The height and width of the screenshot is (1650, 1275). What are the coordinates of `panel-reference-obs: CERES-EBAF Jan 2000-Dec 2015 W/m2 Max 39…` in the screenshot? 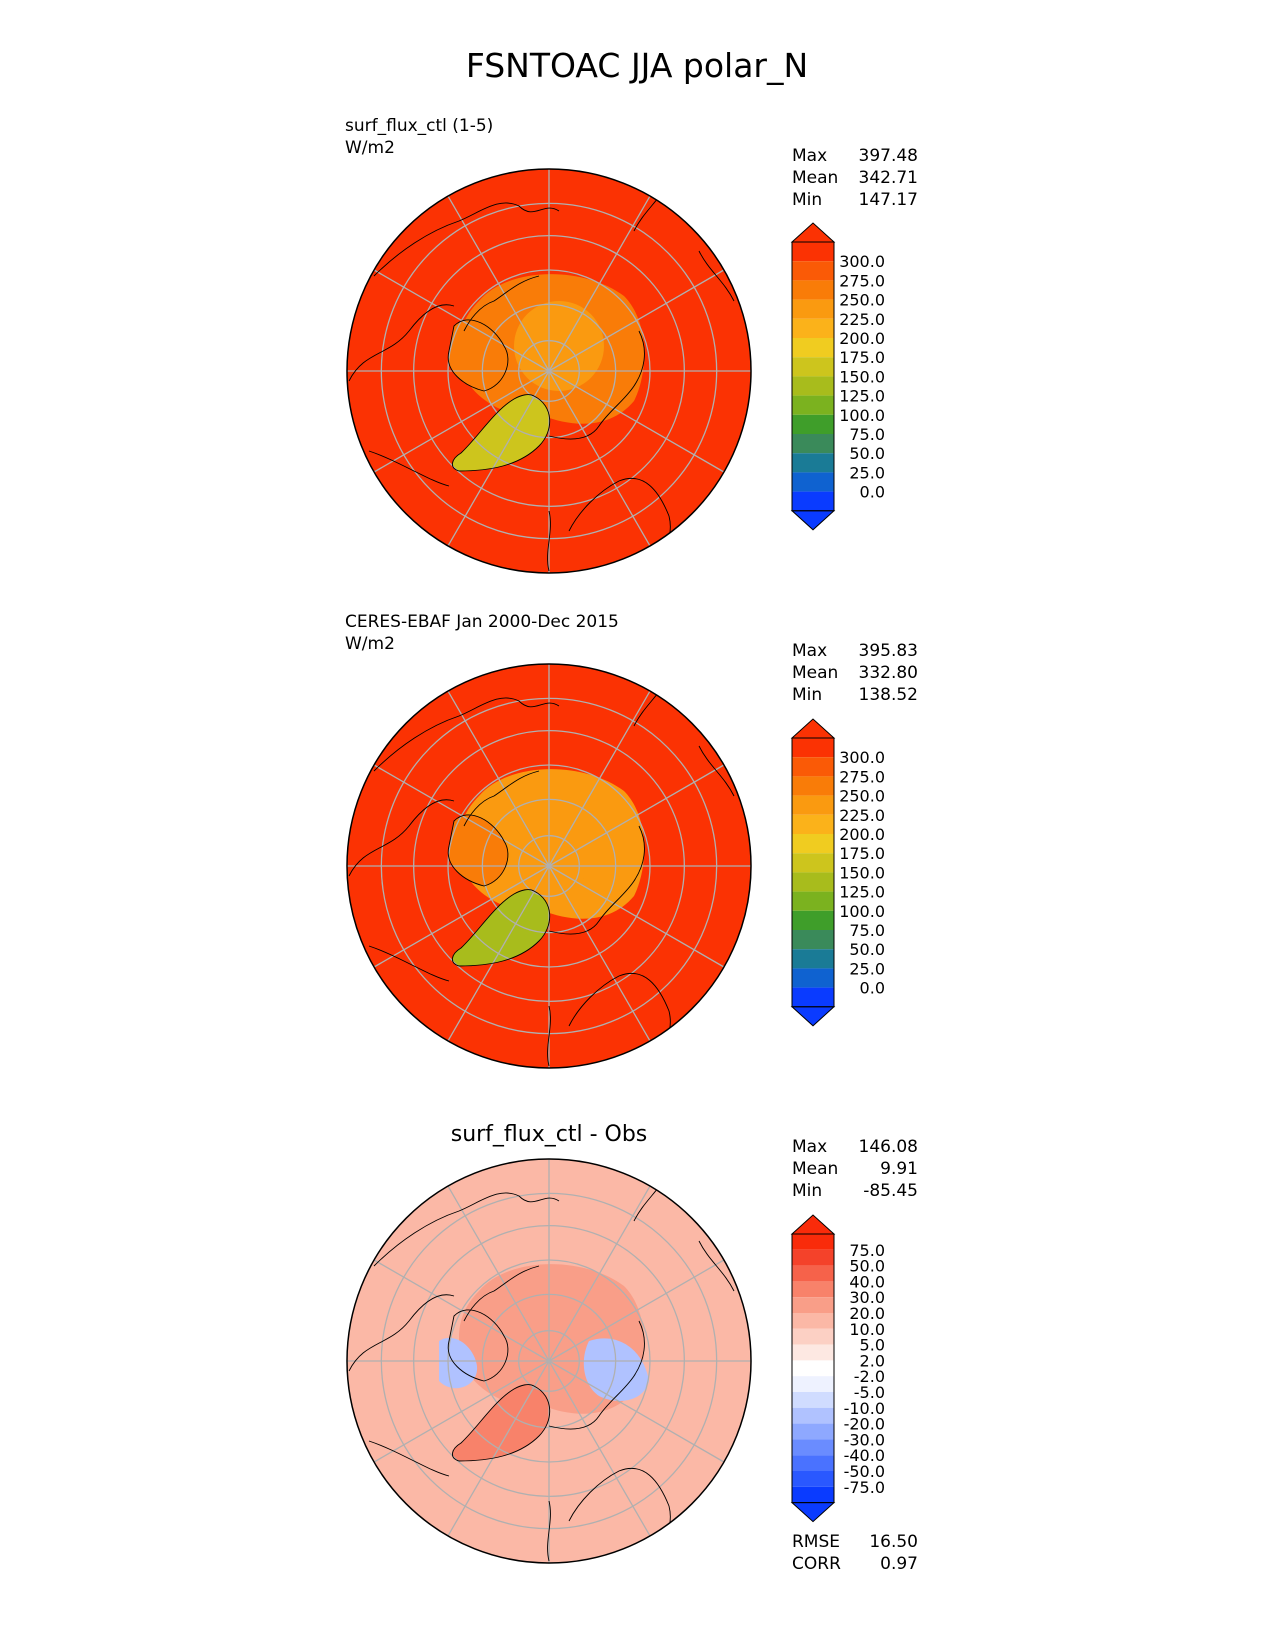 It's located at (631, 840).